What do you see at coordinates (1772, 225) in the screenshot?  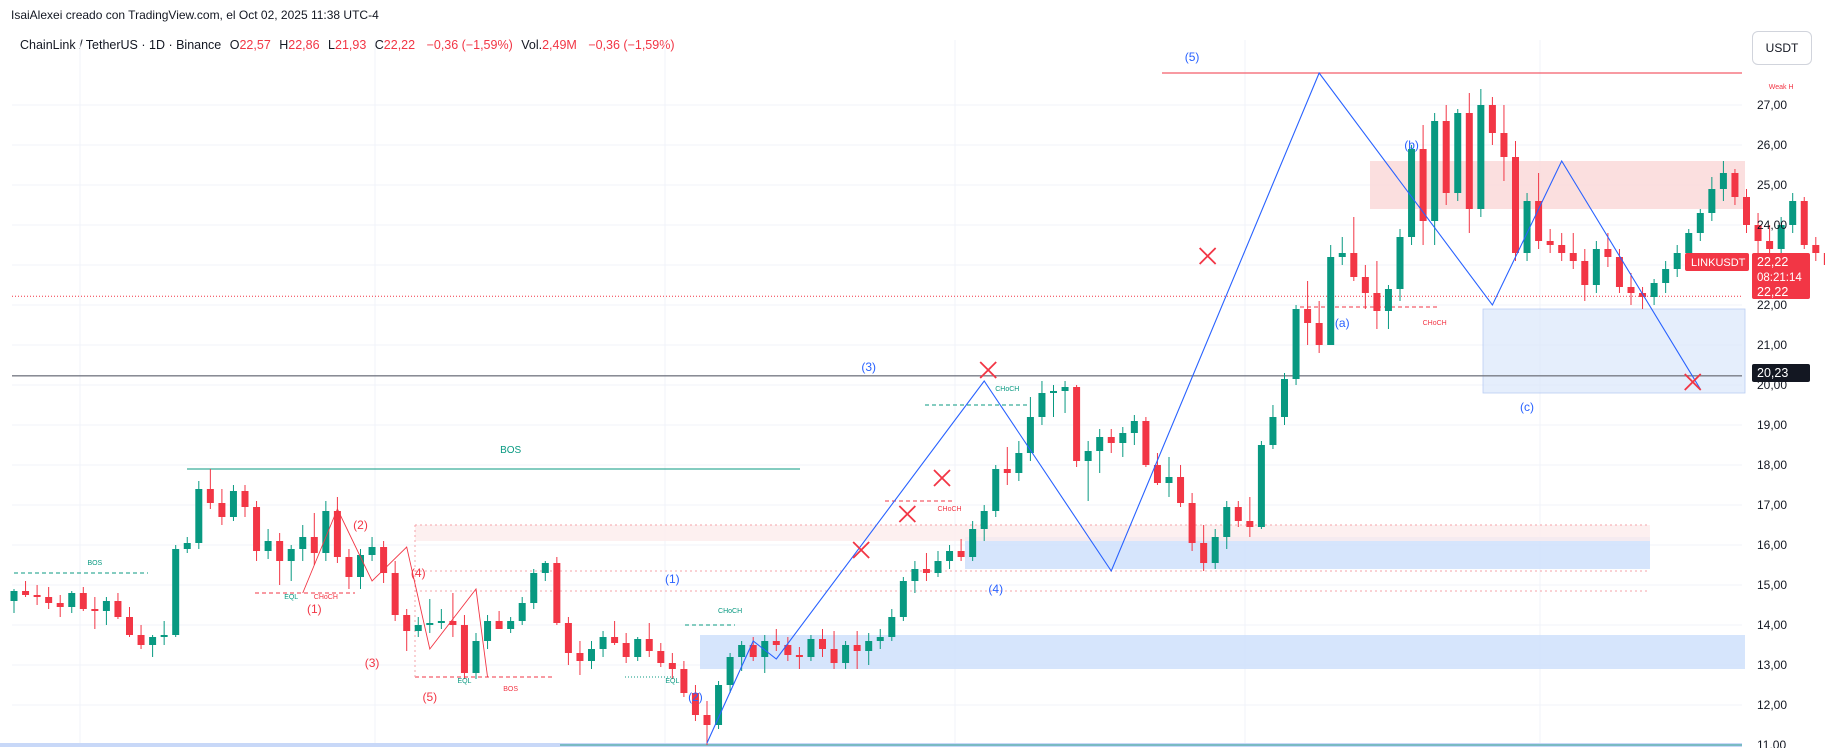 I see `y-tick-label: 24,00` at bounding box center [1772, 225].